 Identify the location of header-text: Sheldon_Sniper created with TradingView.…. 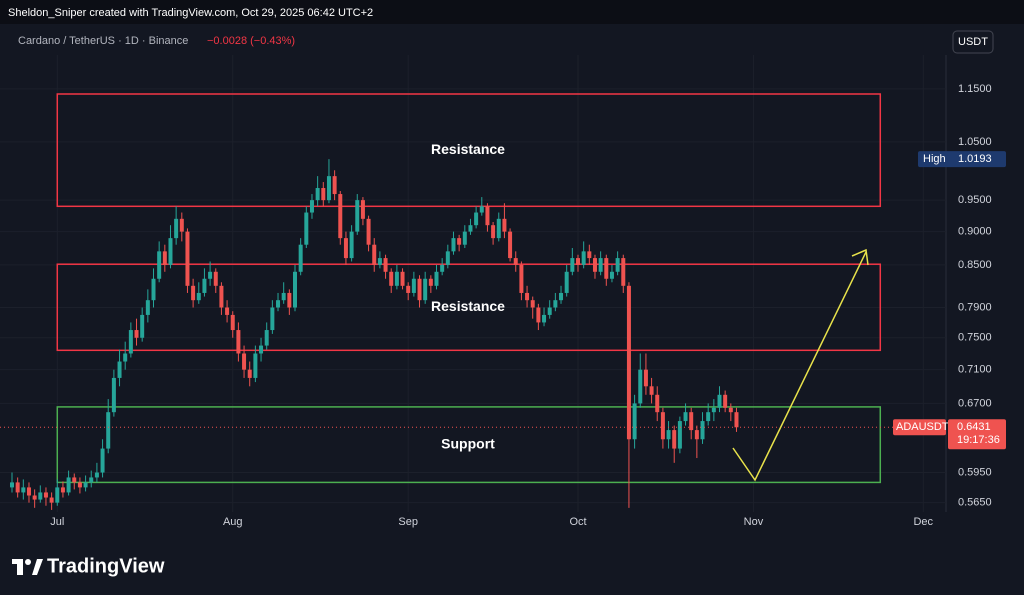
(190, 13).